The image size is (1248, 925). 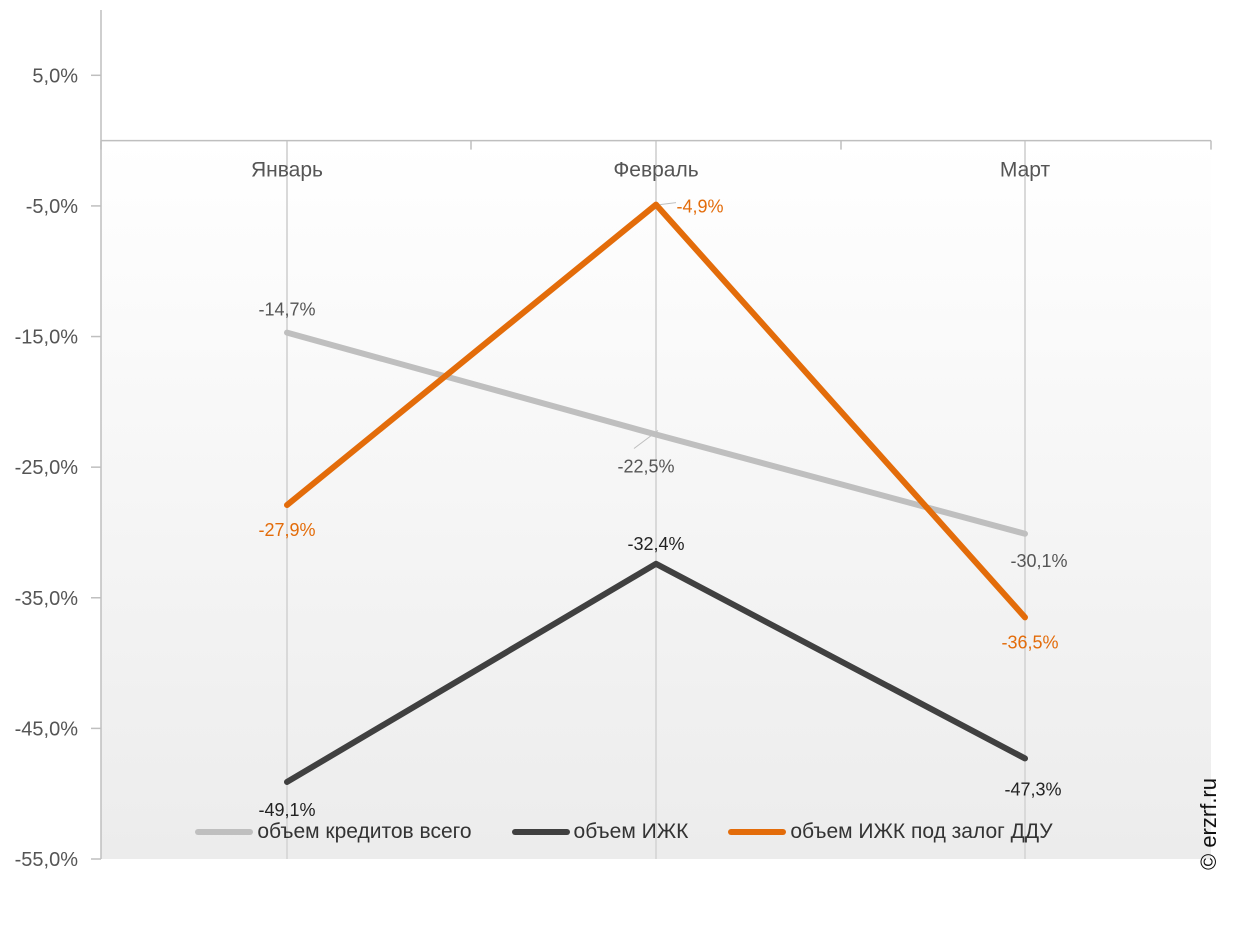 What do you see at coordinates (655, 544) in the screenshot?
I see `data-label-s1-1: -32,4%` at bounding box center [655, 544].